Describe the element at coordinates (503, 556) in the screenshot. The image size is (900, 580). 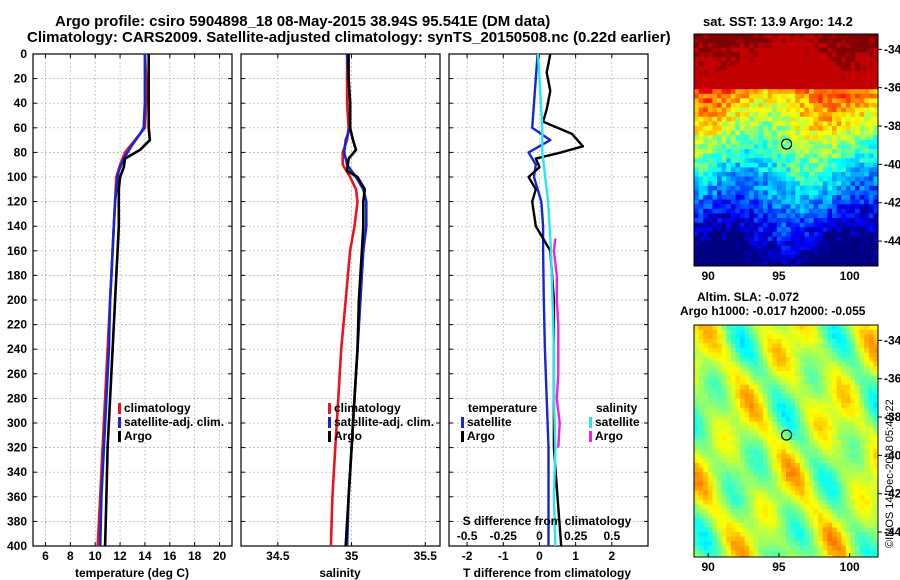
I see `x-tick-label: -1` at that location.